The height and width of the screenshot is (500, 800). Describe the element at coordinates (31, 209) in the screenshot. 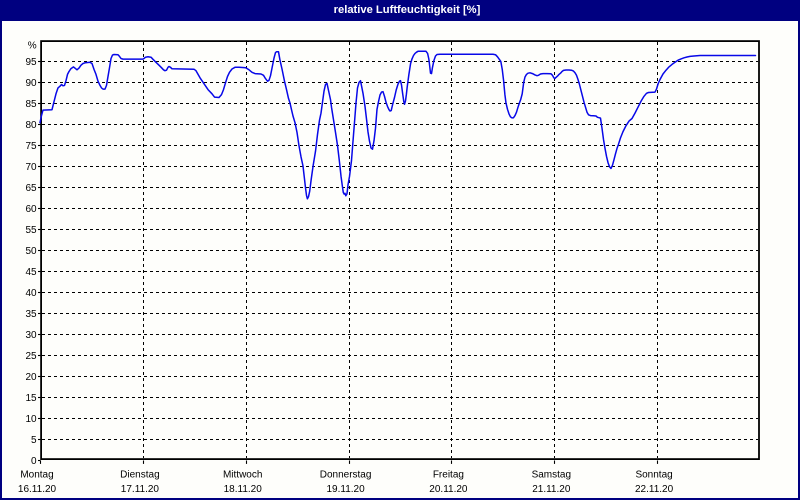

I see `svg-text: 60` at that location.